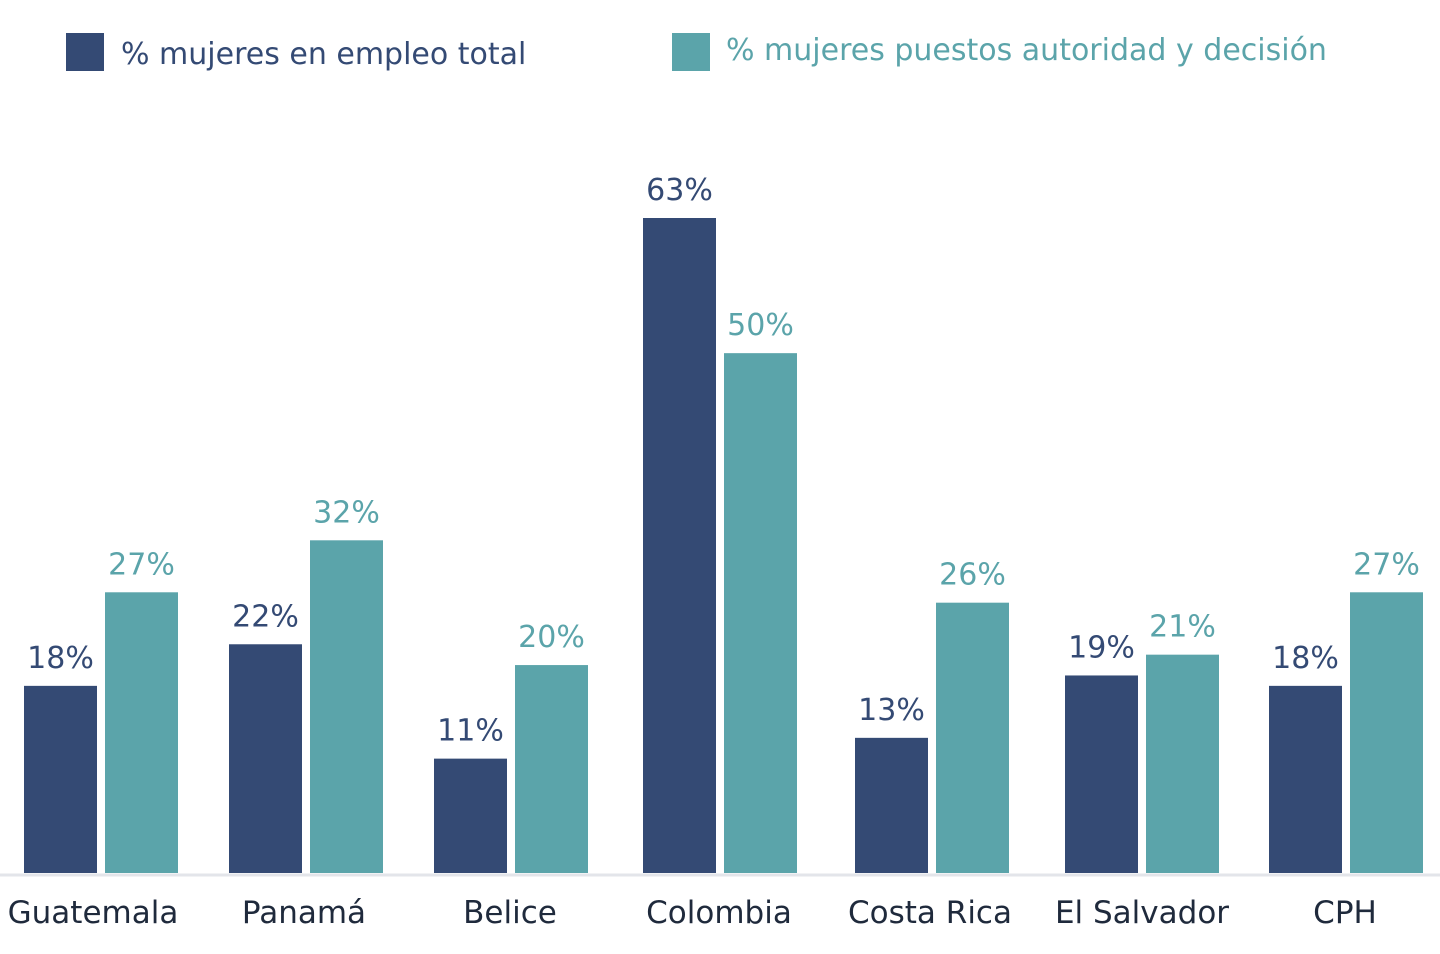 The height and width of the screenshot is (954, 1440). I want to click on value-label-cph-employment: 18%, so click(1305, 658).